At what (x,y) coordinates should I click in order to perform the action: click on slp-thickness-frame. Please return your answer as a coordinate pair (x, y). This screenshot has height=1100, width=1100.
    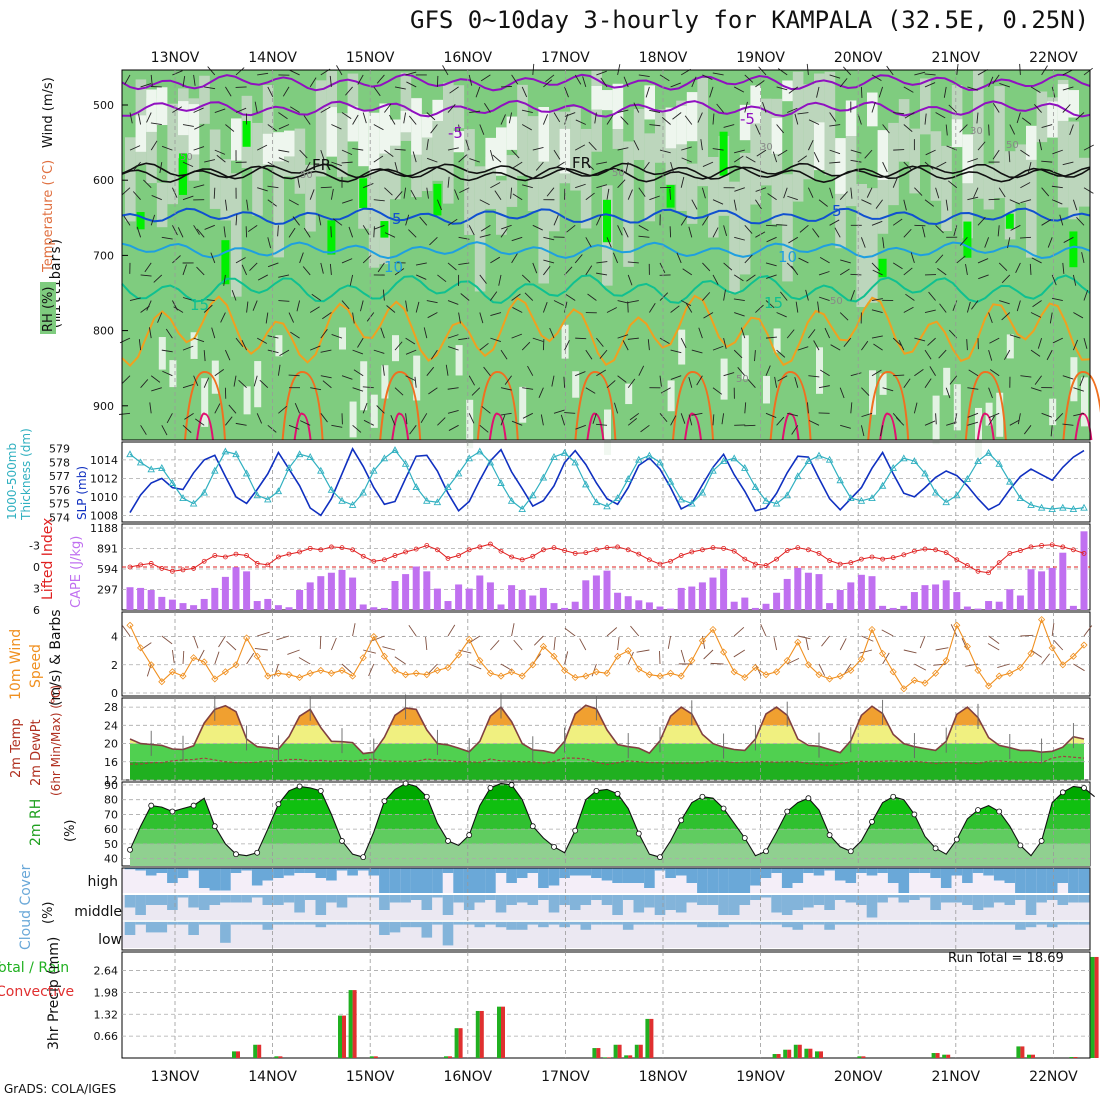
    Looking at the image, I should click on (606, 482).